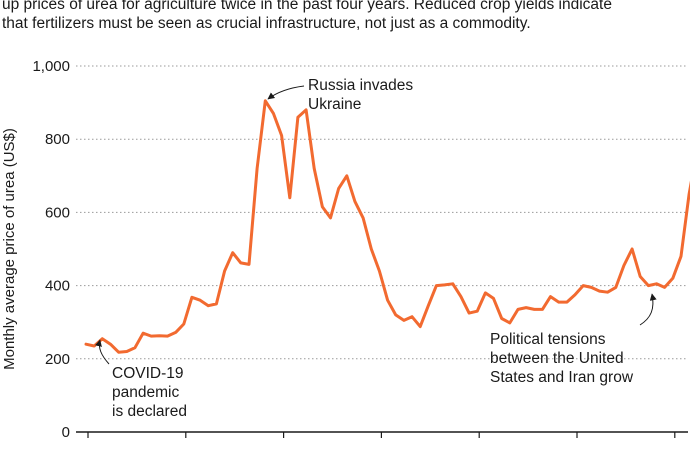 This screenshot has height=450, width=690. I want to click on annotation-russia: Russia invades Ukraine, so click(340, 95).